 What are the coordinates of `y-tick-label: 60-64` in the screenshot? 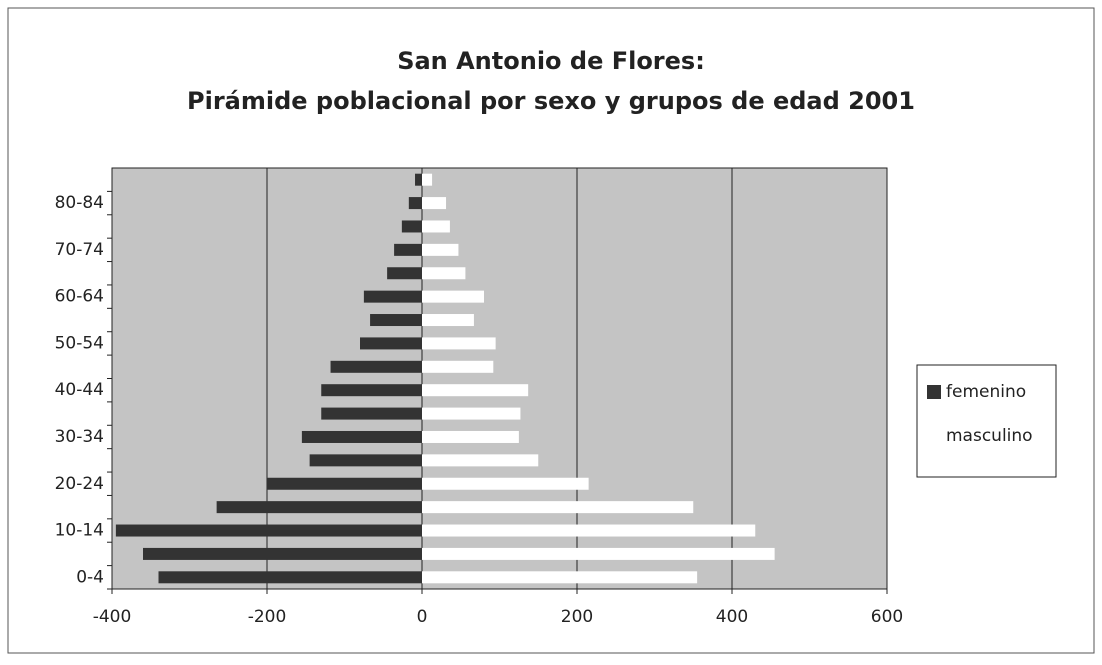 It's located at (79, 297).